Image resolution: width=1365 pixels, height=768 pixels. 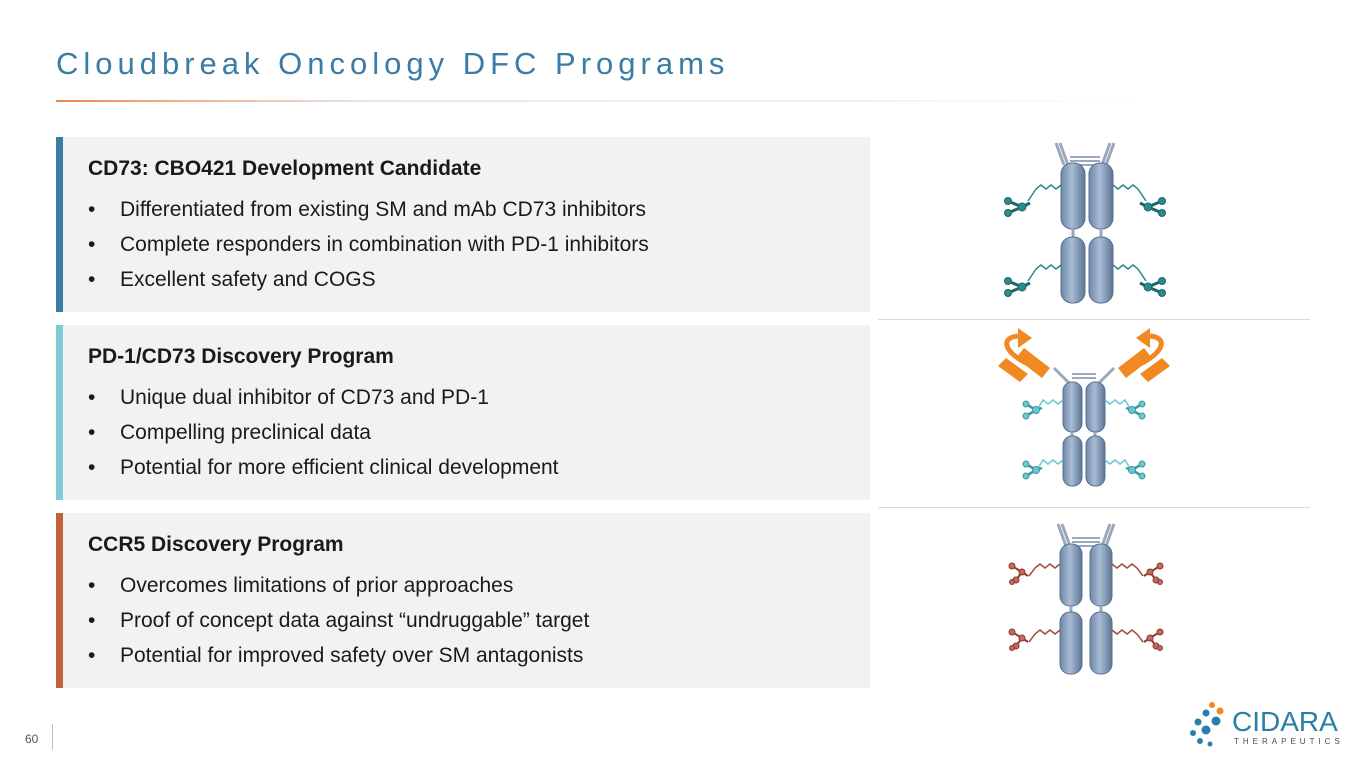 What do you see at coordinates (32, 739) in the screenshot?
I see `page-number: 60` at bounding box center [32, 739].